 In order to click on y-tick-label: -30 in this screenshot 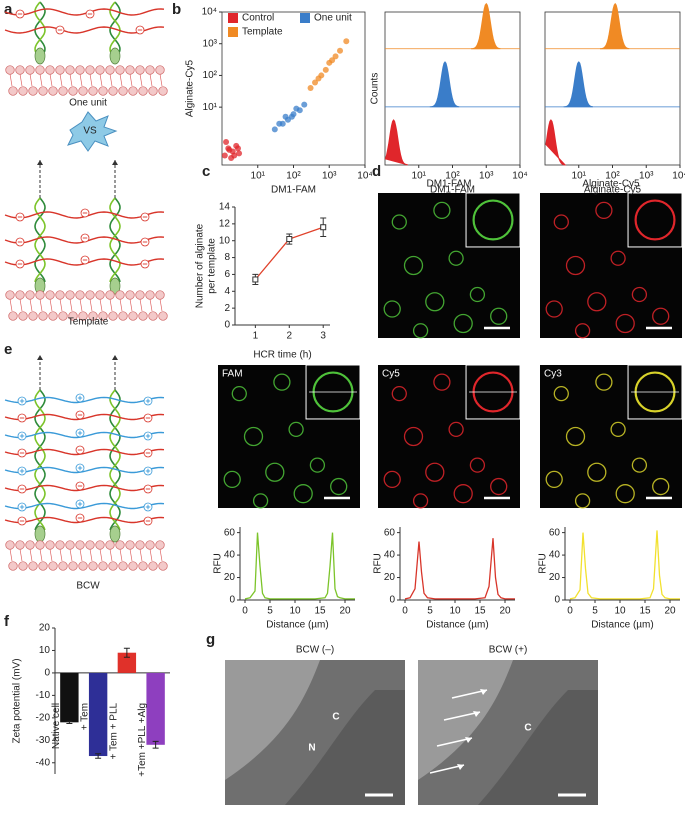, I will do `click(43, 740)`.